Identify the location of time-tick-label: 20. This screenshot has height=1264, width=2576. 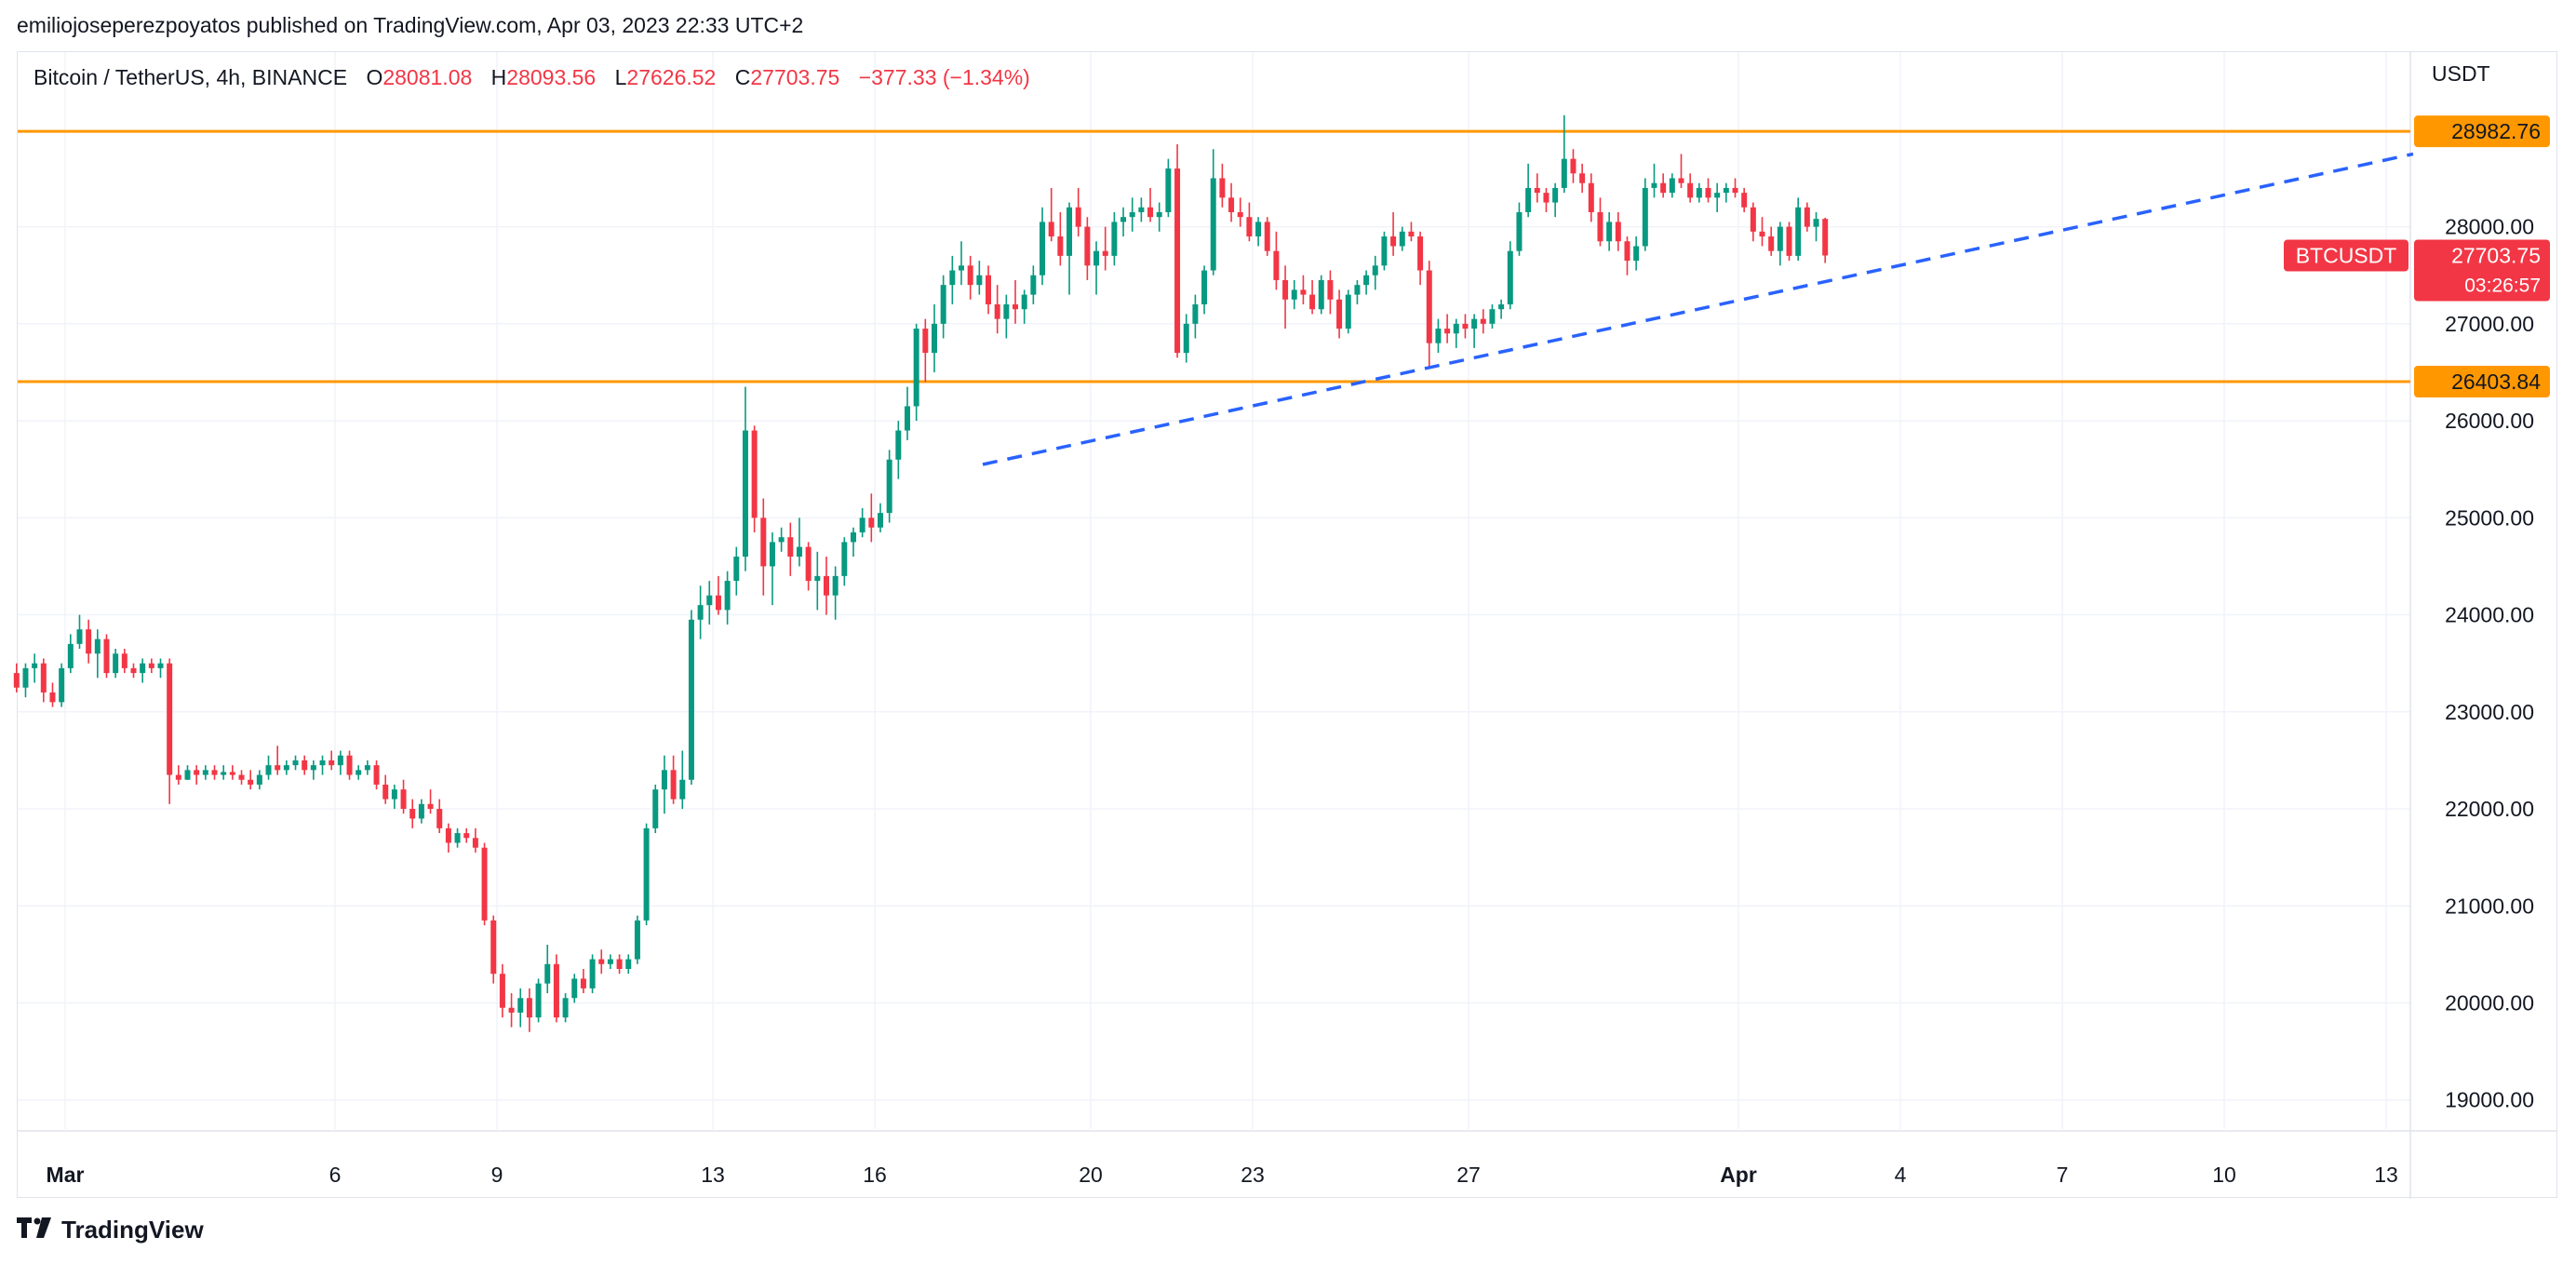
(1091, 1175).